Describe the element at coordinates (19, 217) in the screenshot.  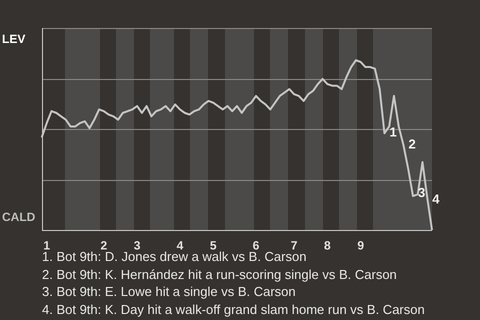
I see `text: CALD` at that location.